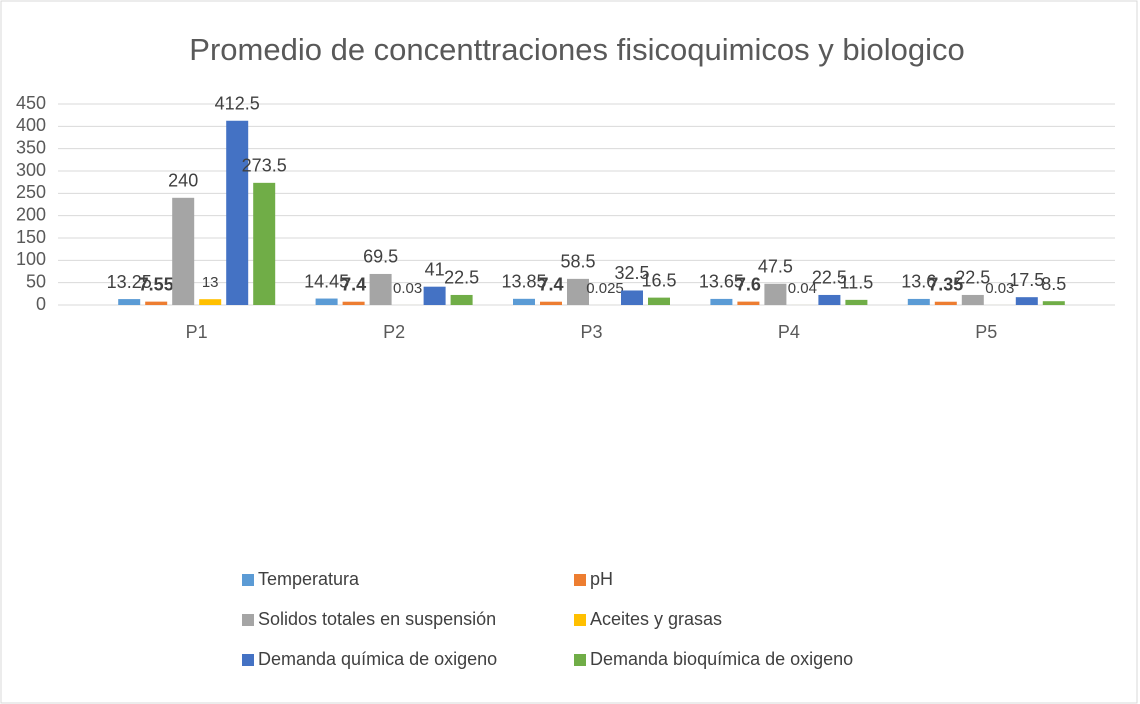  I want to click on legend-label: Demanda bioquímica de oxigeno, so click(721, 659).